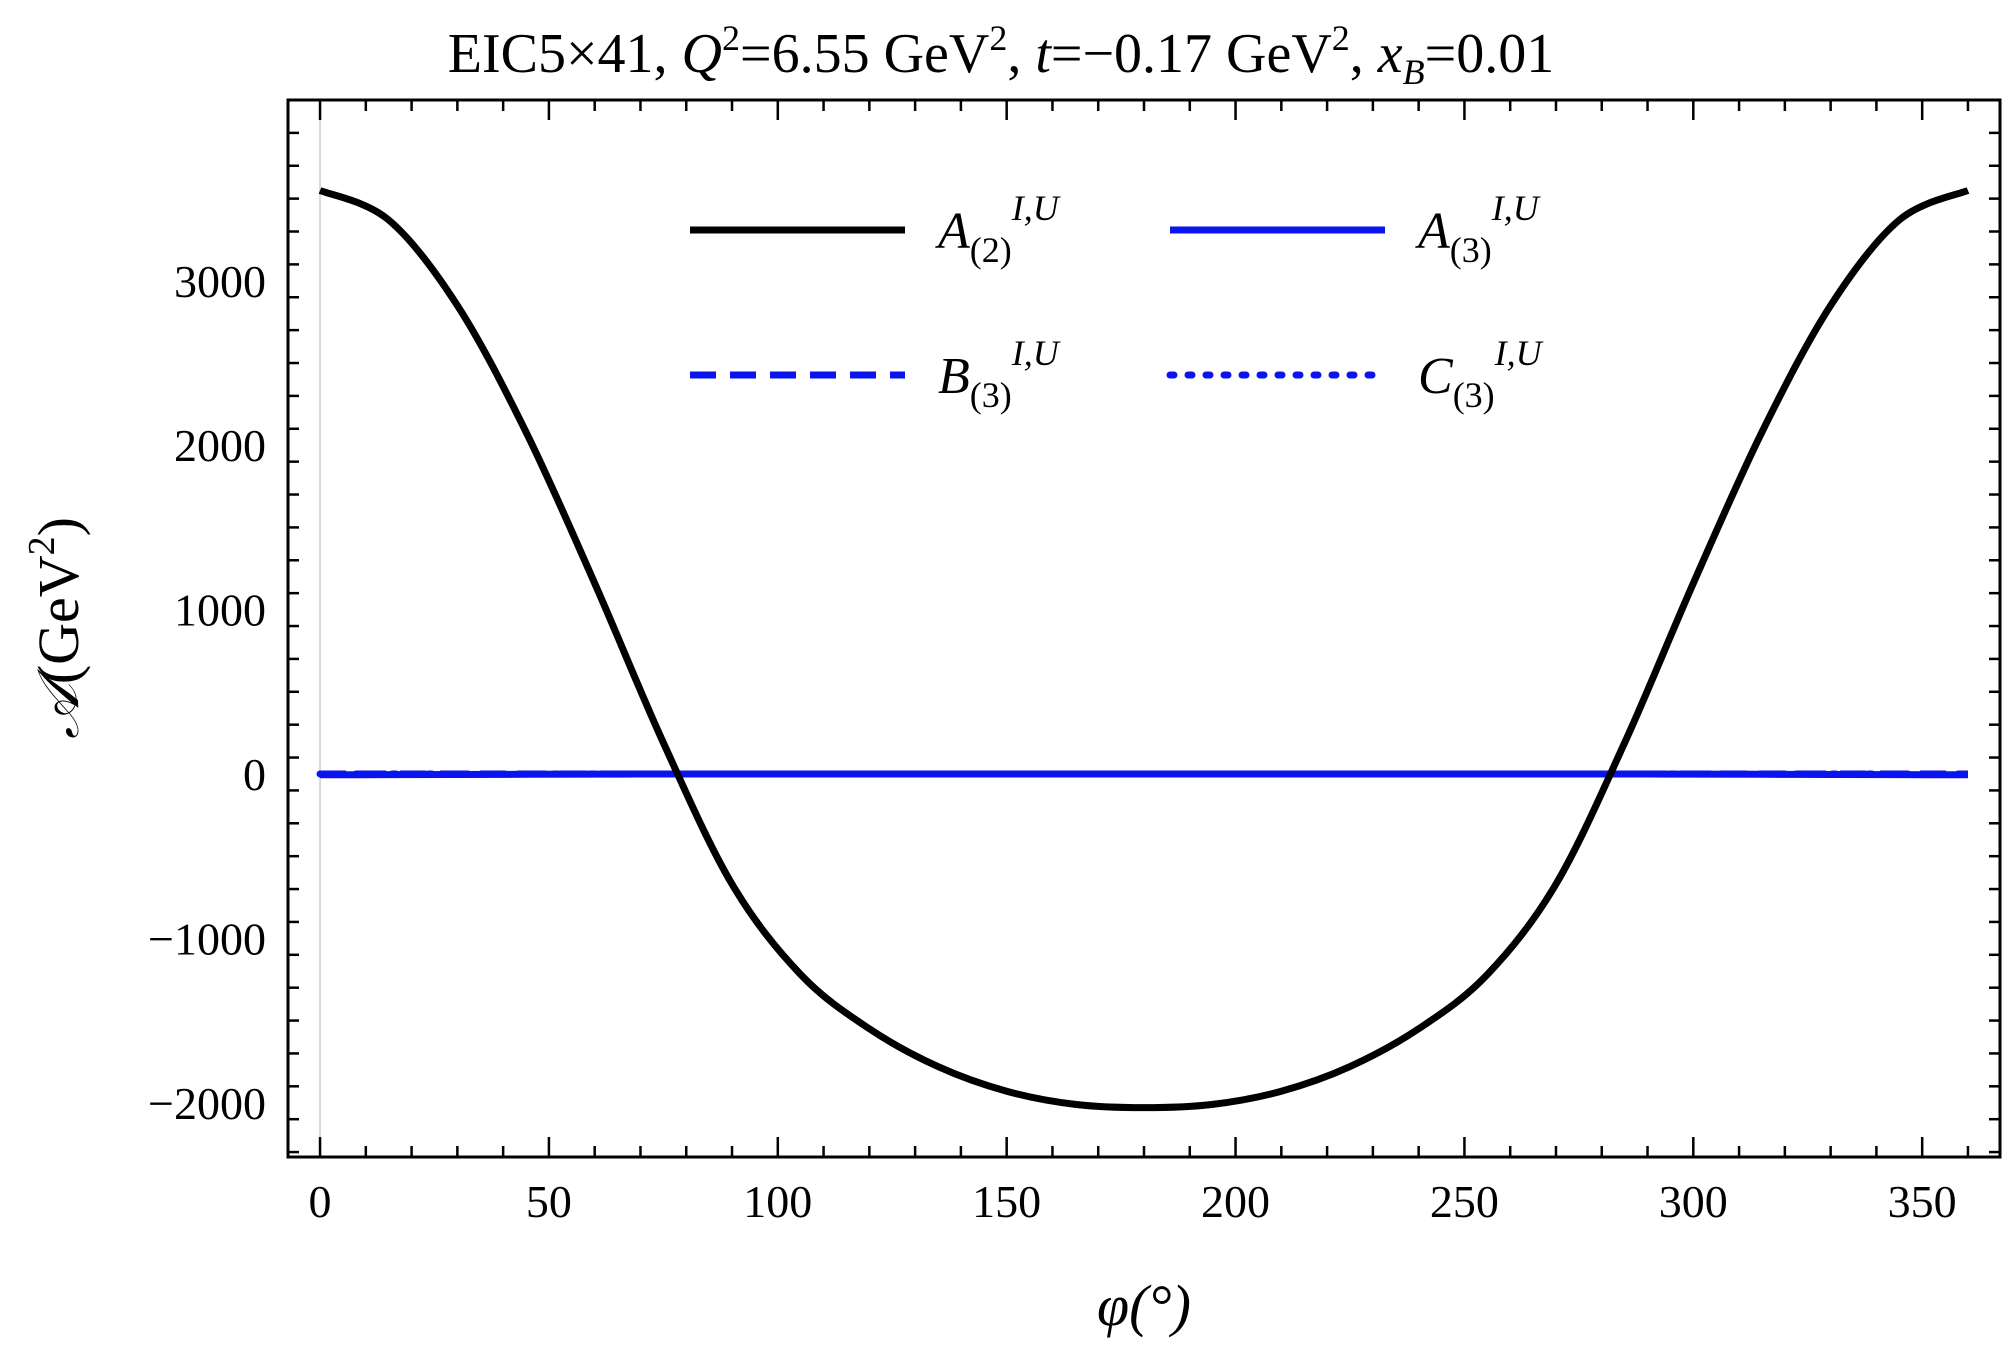  Describe the element at coordinates (999, 374) in the screenshot. I see `legend-label-3: B(3)I,U` at that location.